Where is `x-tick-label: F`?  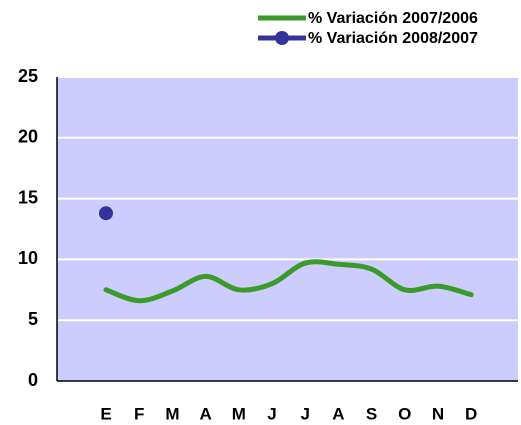 x-tick-label: F is located at coordinates (139, 413).